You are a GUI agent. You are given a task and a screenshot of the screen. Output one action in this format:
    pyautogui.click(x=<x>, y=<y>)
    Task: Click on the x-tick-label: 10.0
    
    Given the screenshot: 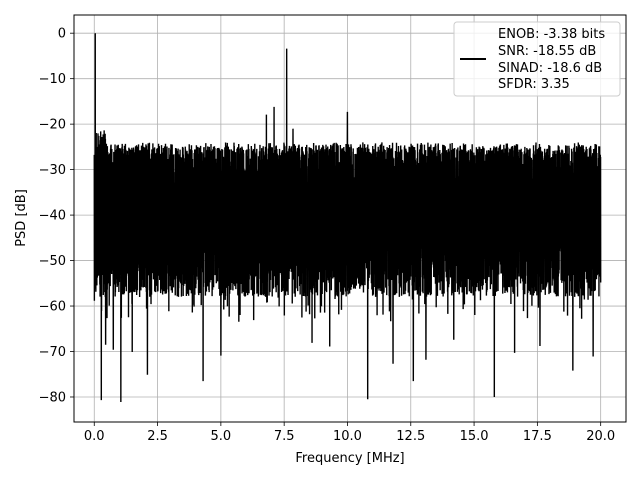 What is the action you would take?
    pyautogui.click(x=347, y=436)
    